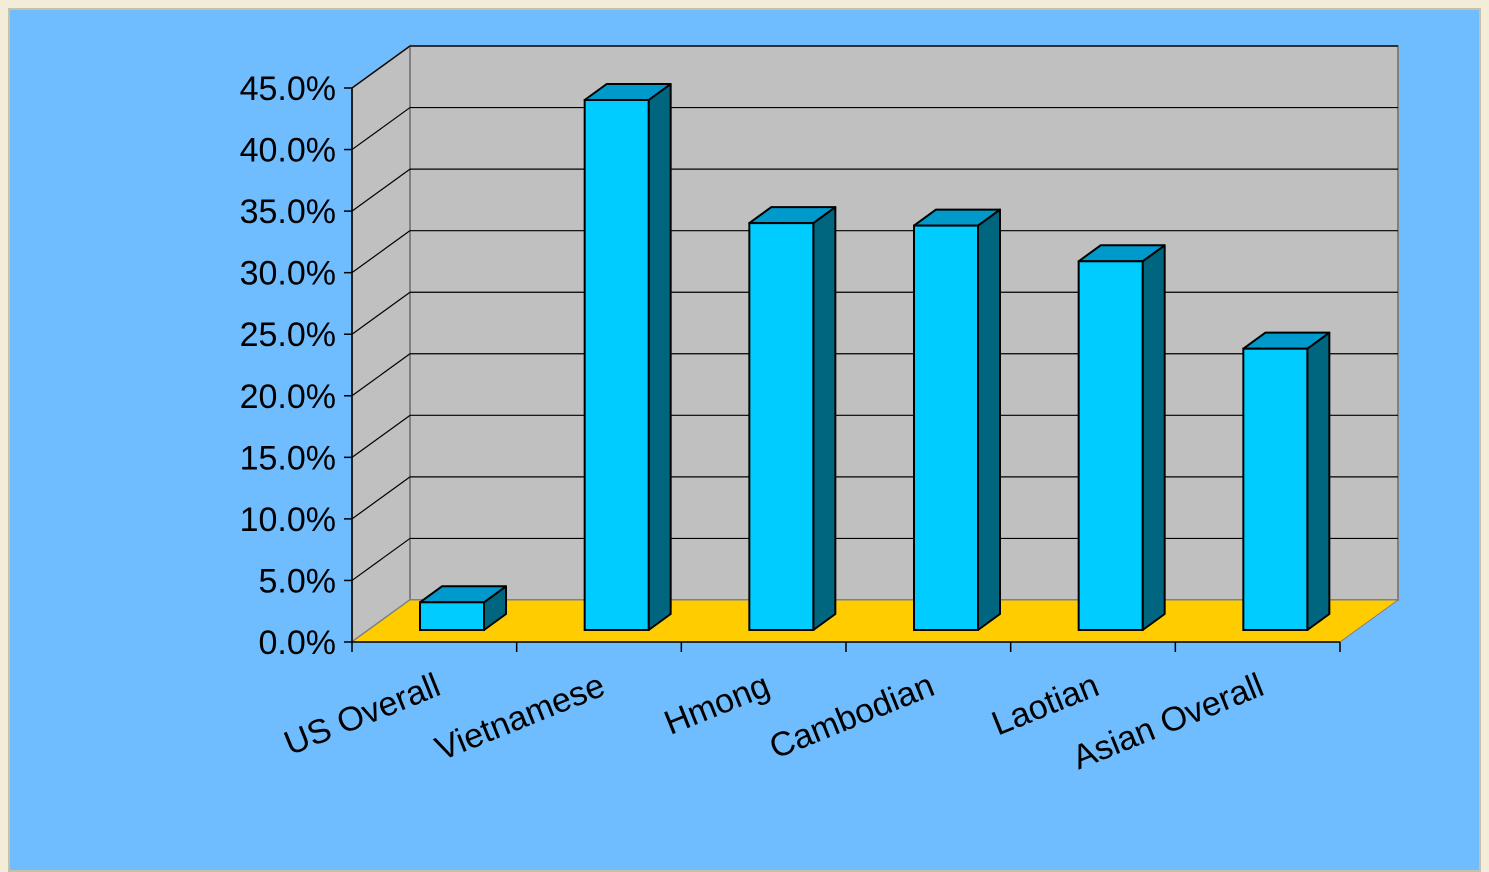 This screenshot has width=1489, height=872. Describe the element at coordinates (381, 344) in the screenshot. I see `side-wall` at that location.